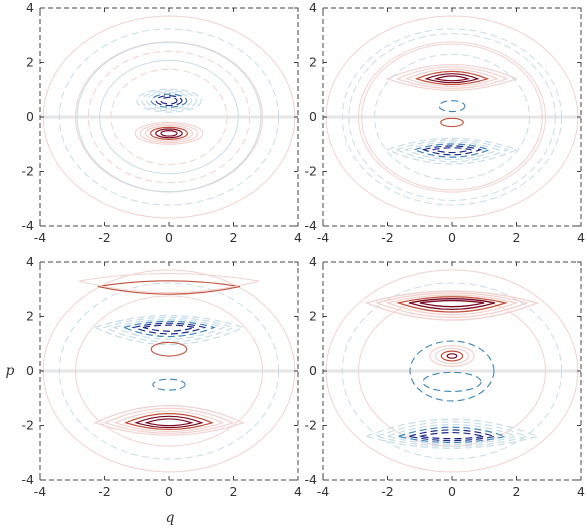  What do you see at coordinates (10, 371) in the screenshot?
I see `ylabel: p` at bounding box center [10, 371].